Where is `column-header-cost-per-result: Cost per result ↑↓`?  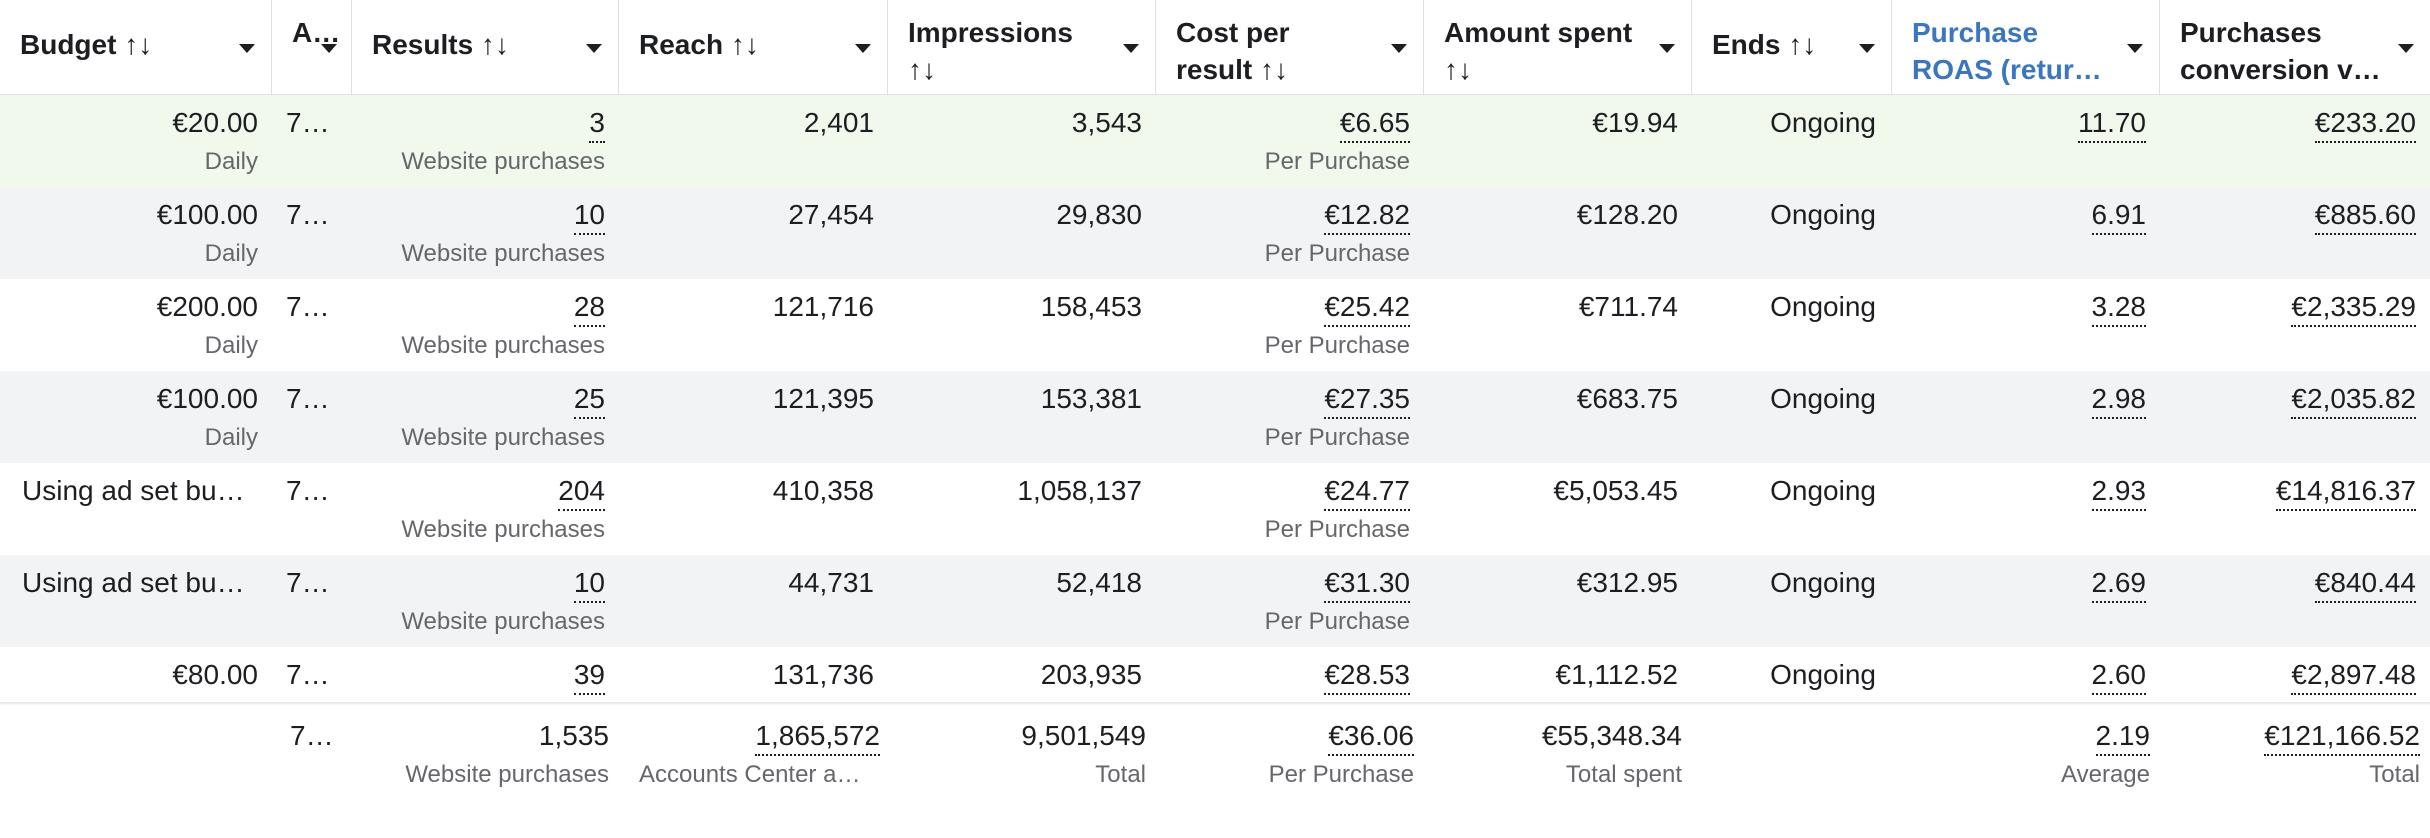
column-header-cost-per-result: Cost per result ↑↓ is located at coordinates (1290, 47).